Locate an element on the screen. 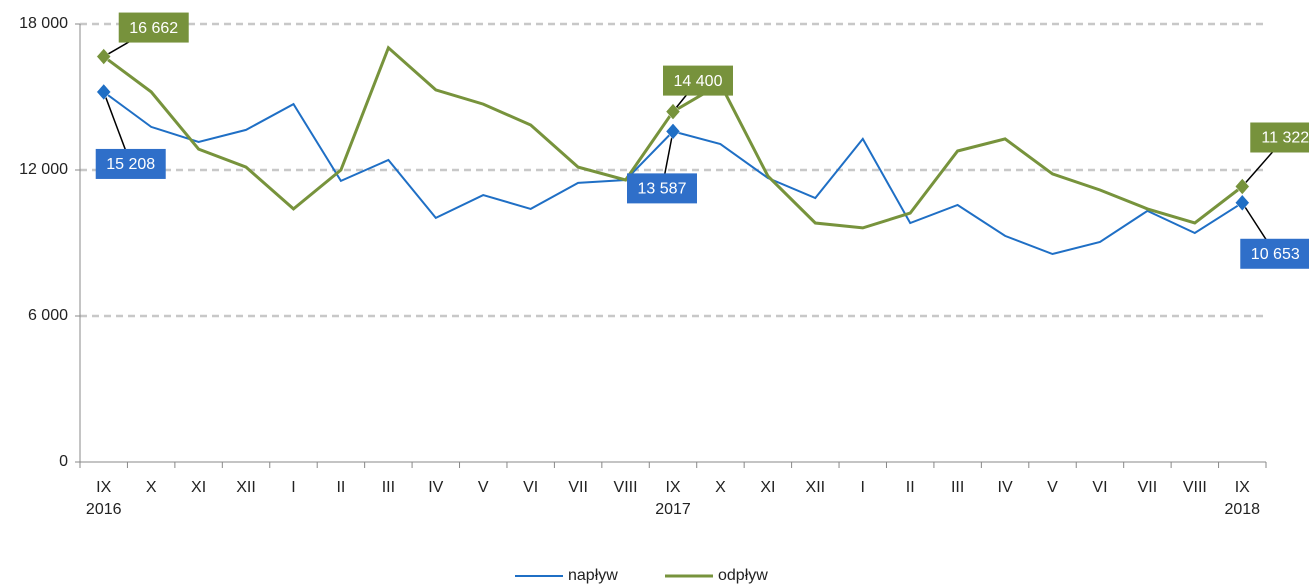 The height and width of the screenshot is (587, 1309). data-label: 10 653 is located at coordinates (1274, 253).